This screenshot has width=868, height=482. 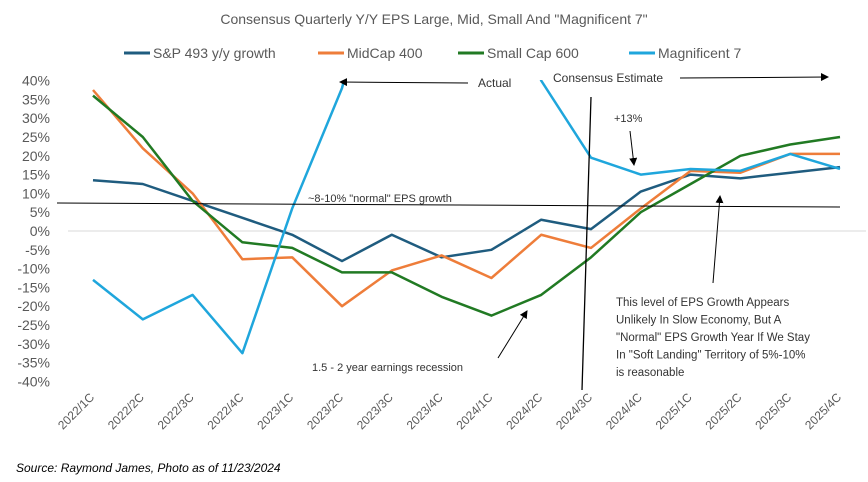 I want to click on normal-growth-line, so click(x=448, y=205).